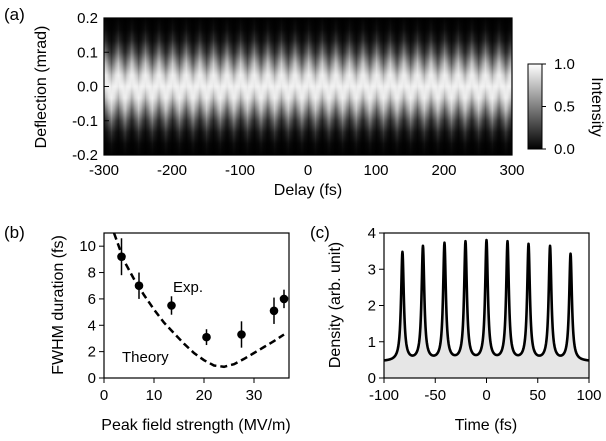  I want to click on panel-c-ylabel: Density (arb. unit), so click(335, 305).